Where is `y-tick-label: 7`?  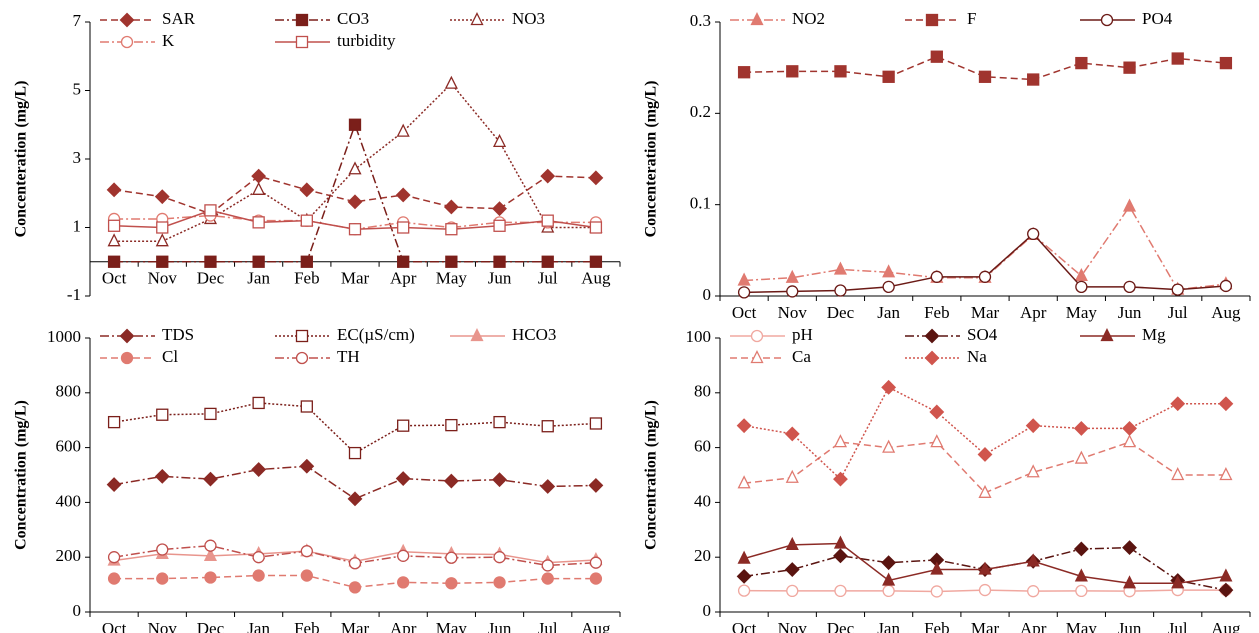 y-tick-label: 7 is located at coordinates (77, 20).